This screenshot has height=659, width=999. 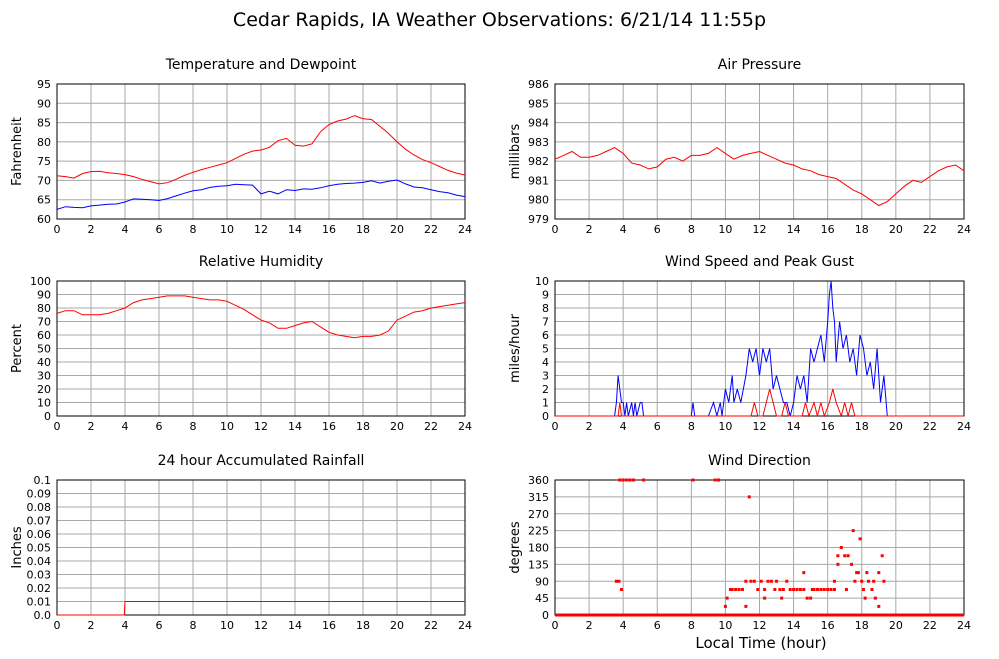 I want to click on y-tick-label: 0.01, so click(x=39, y=602).